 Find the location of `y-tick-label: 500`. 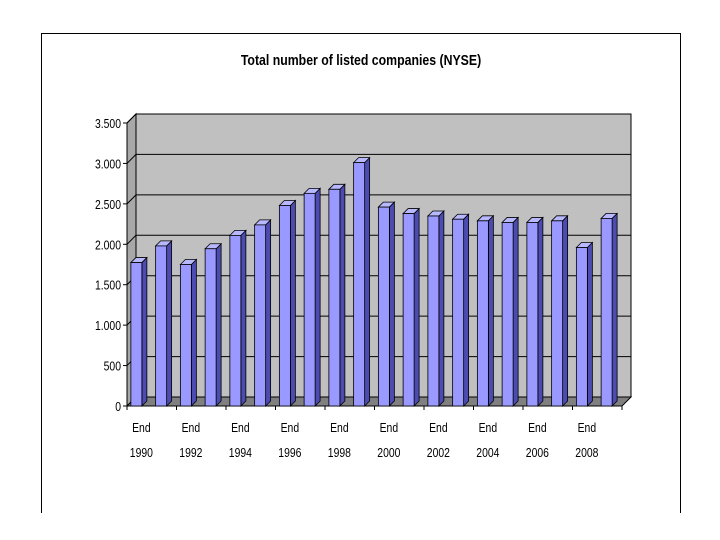

y-tick-label: 500 is located at coordinates (113, 367).